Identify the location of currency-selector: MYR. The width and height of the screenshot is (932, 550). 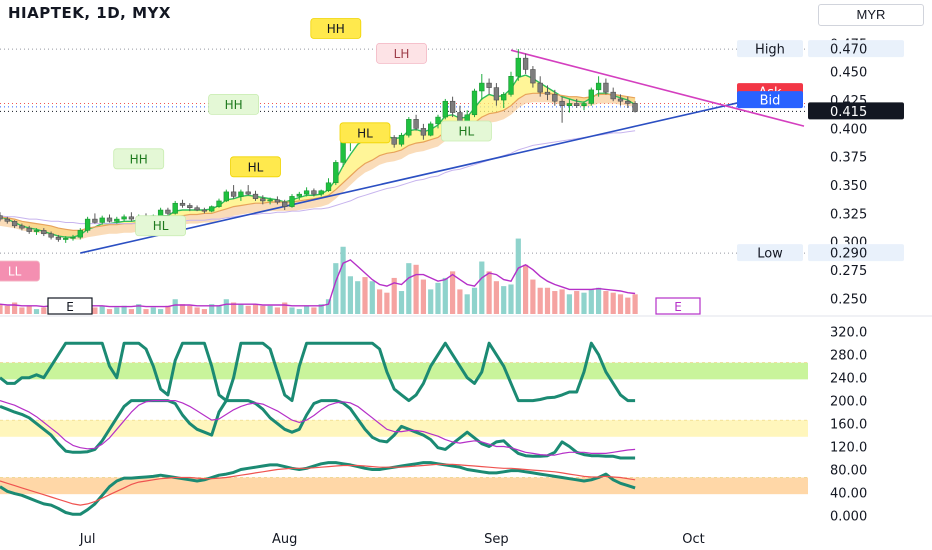
(871, 15).